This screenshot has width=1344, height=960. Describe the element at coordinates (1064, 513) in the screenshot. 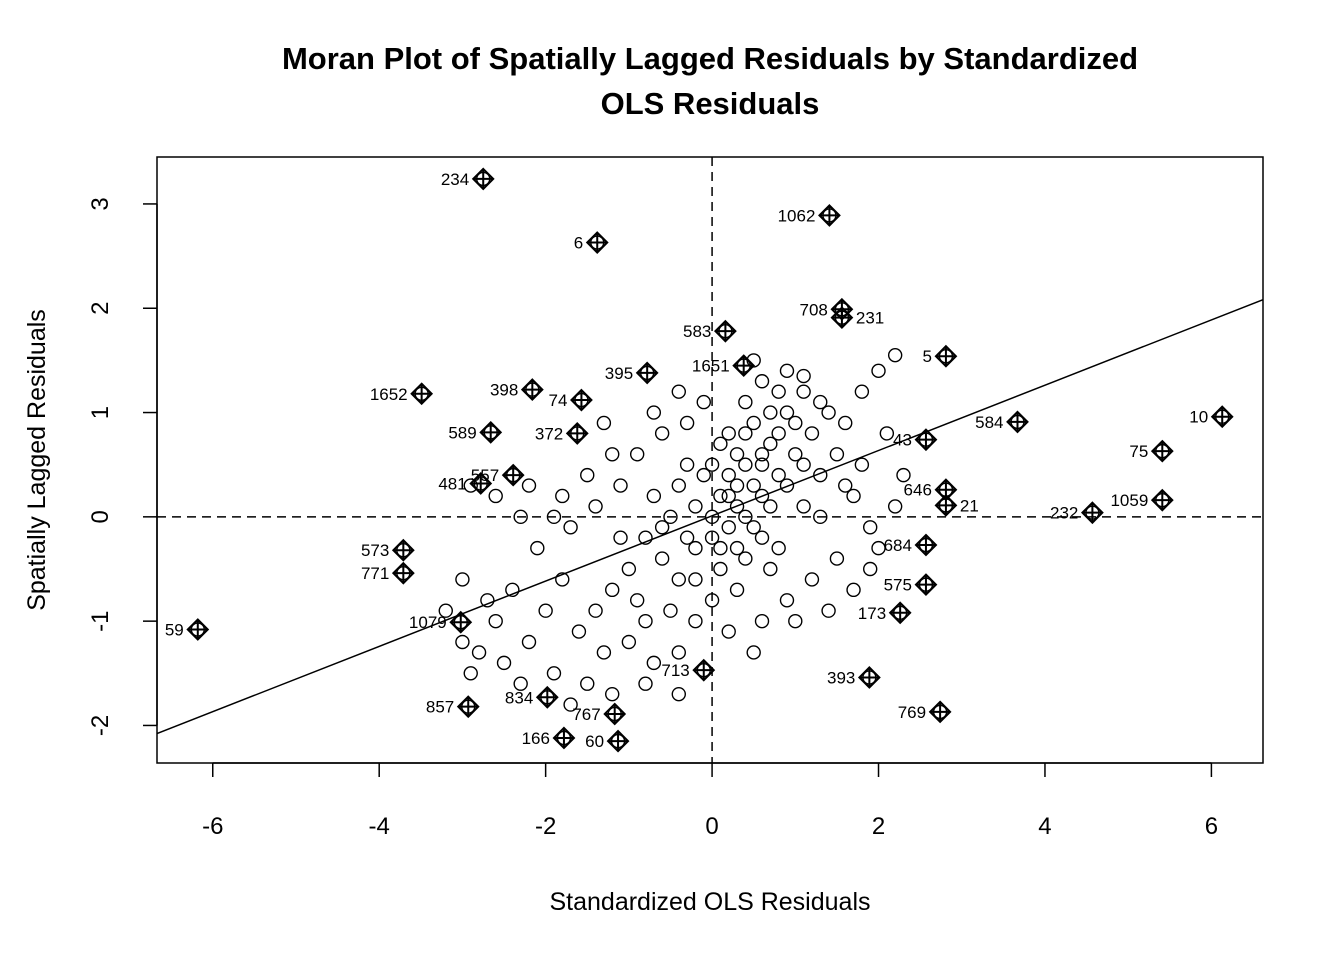

I see `influential-point-label: 232` at that location.